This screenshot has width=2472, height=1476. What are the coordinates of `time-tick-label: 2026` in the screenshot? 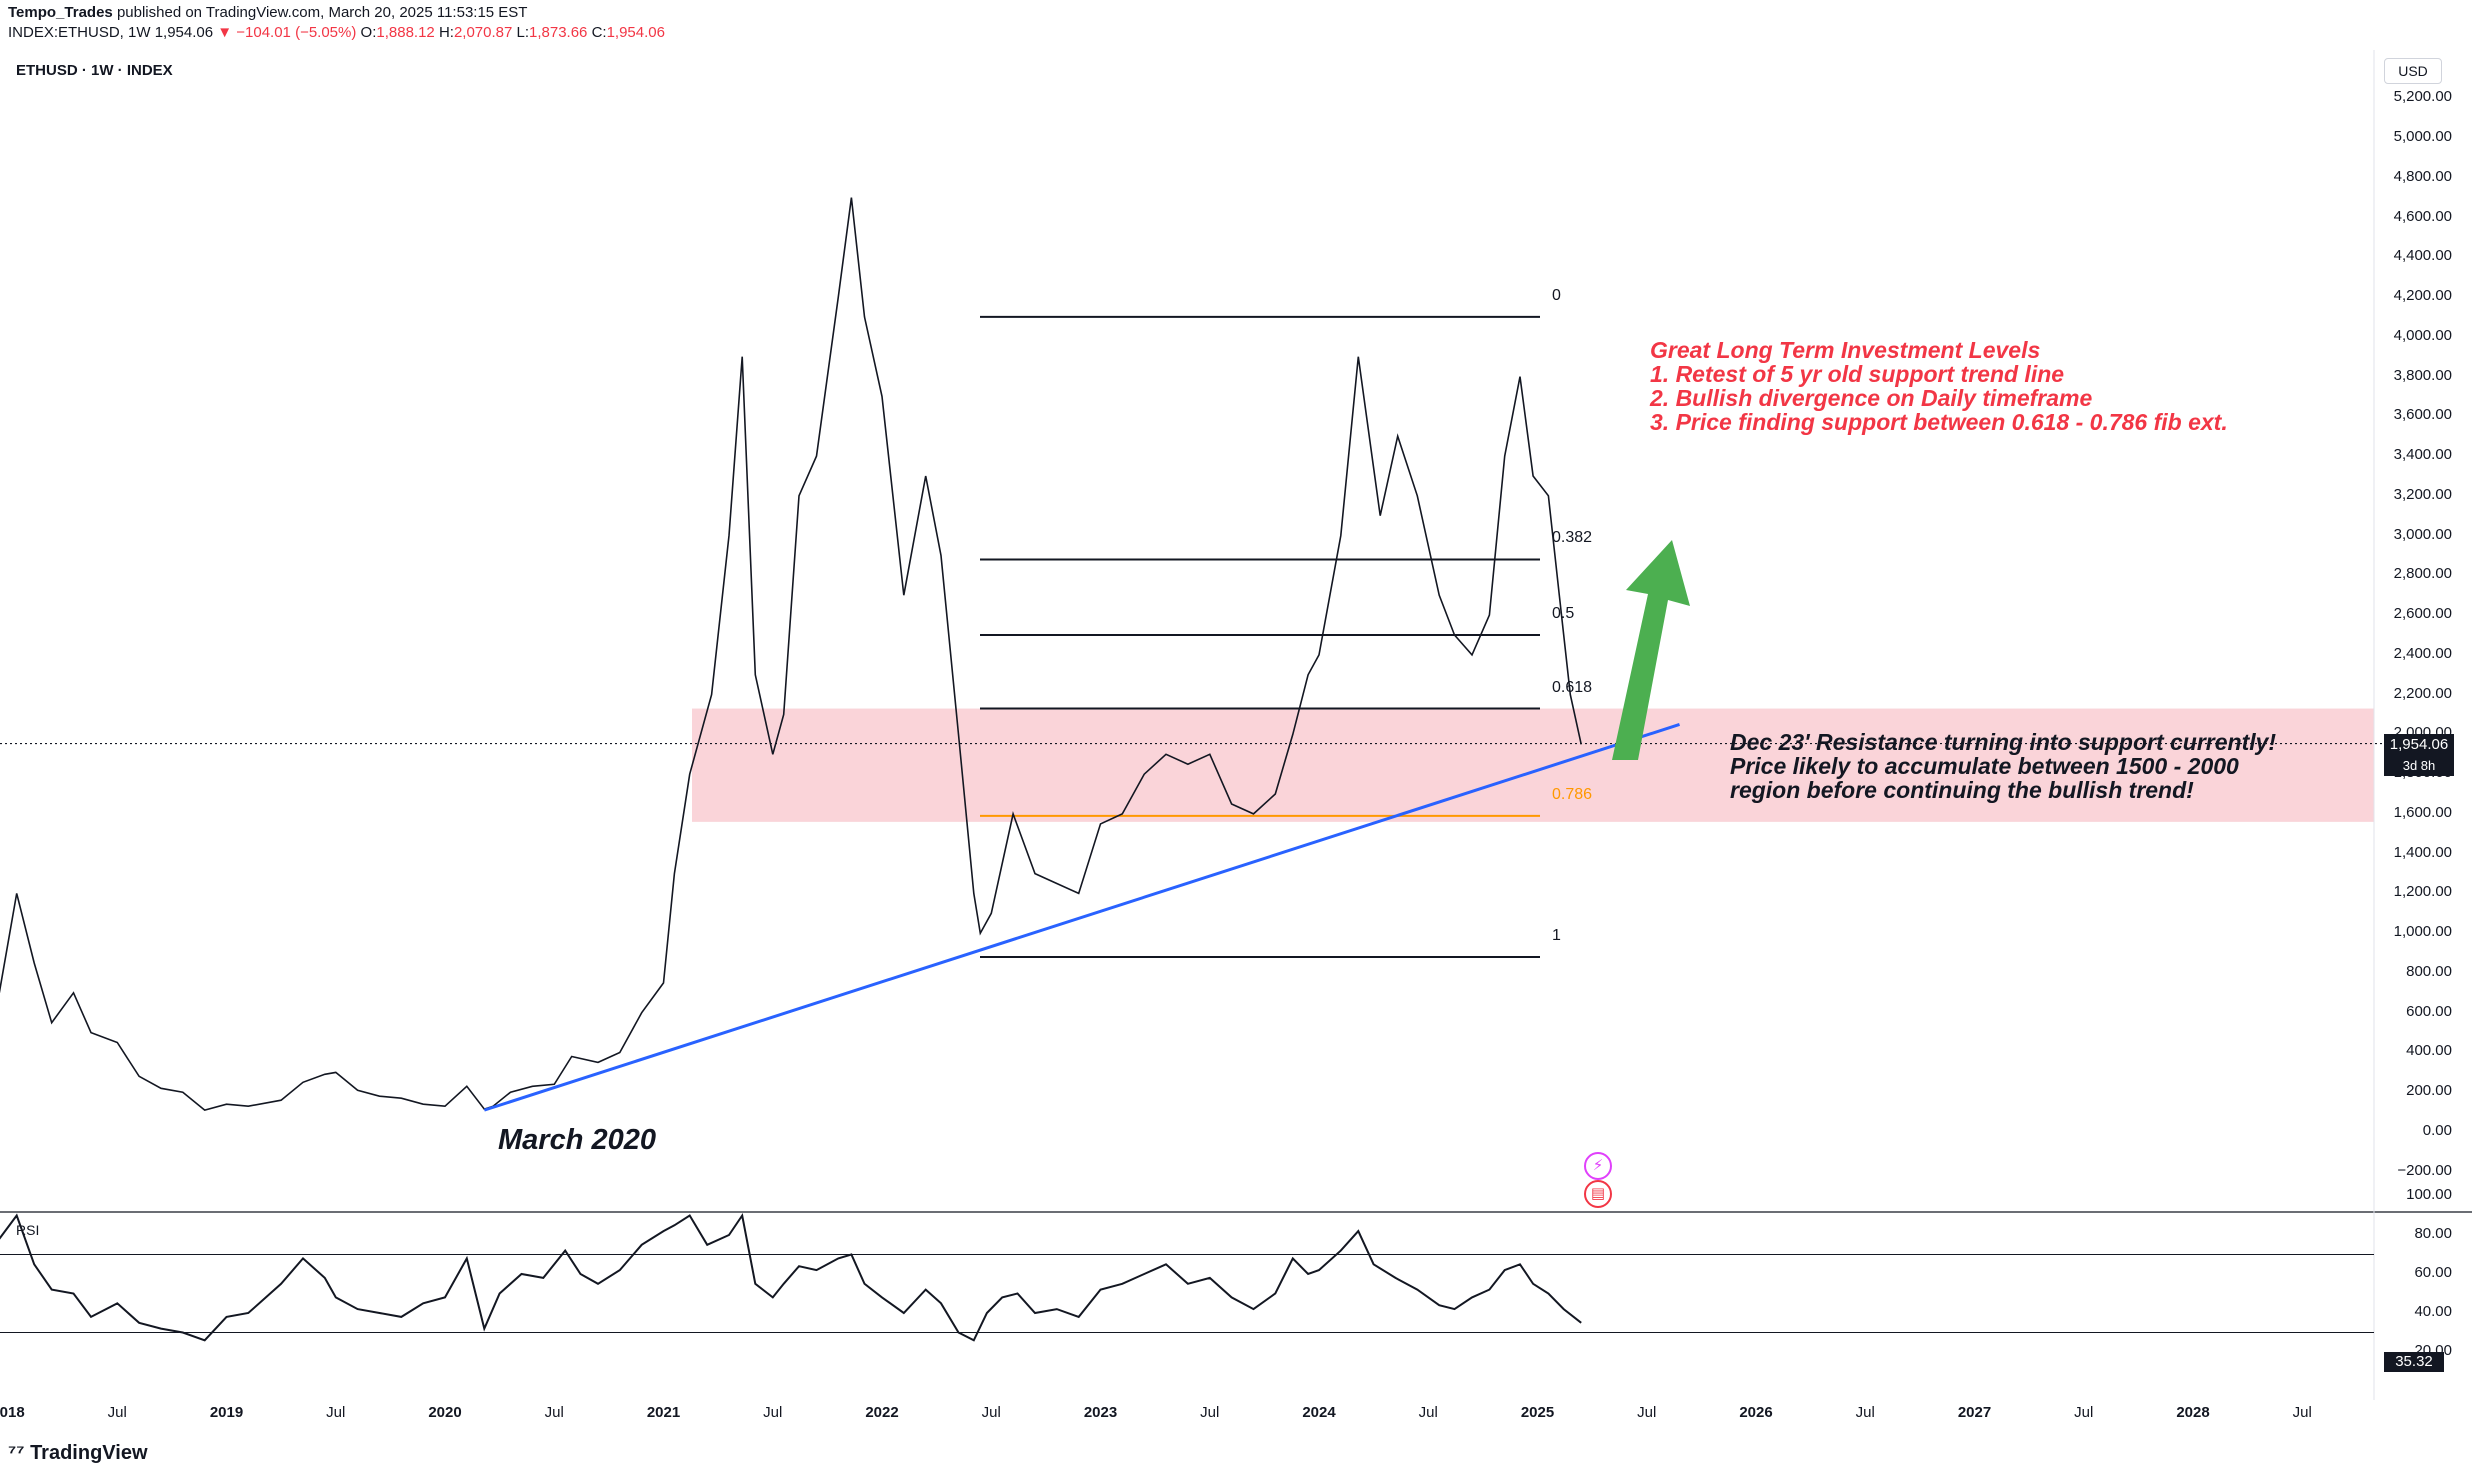 It's located at (1756, 1412).